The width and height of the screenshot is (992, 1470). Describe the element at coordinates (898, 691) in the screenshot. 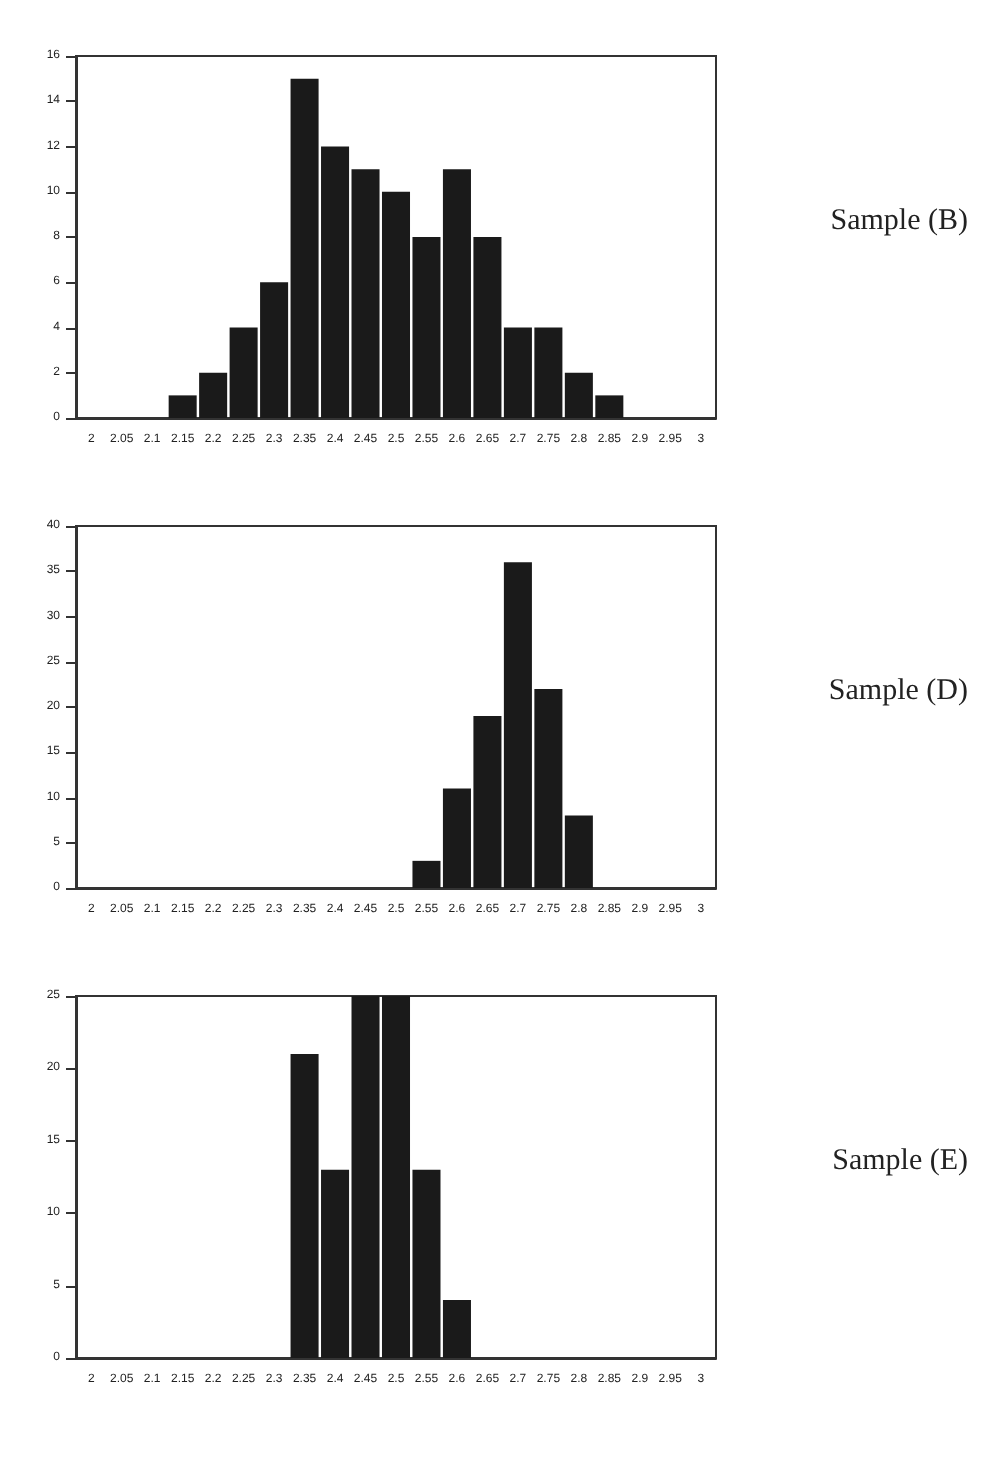

I see `text: Sample (D)` at that location.